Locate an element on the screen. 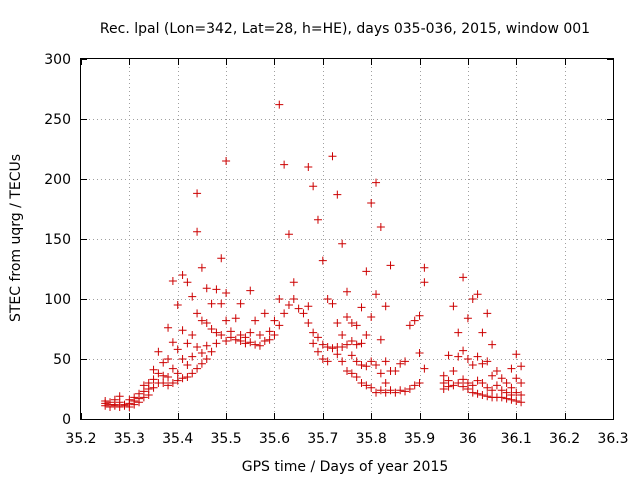  y-tick-label: 150 is located at coordinates (57, 240).